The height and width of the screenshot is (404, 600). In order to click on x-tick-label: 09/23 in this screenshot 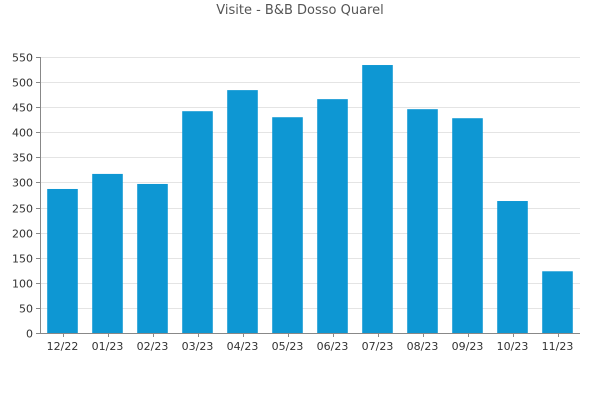, I will do `click(468, 346)`.